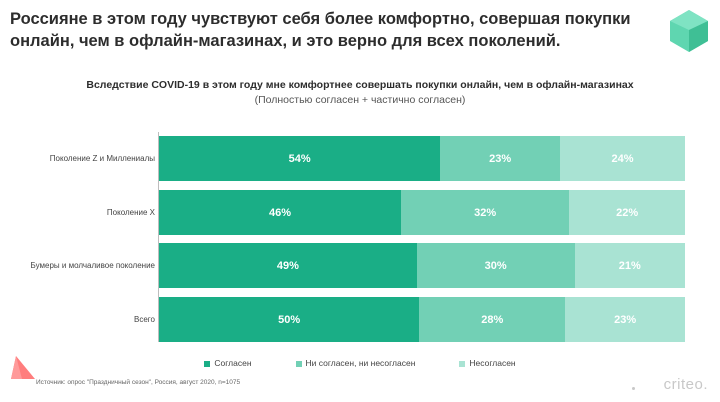  I want to click on bar-segment: 30%, so click(495, 265).